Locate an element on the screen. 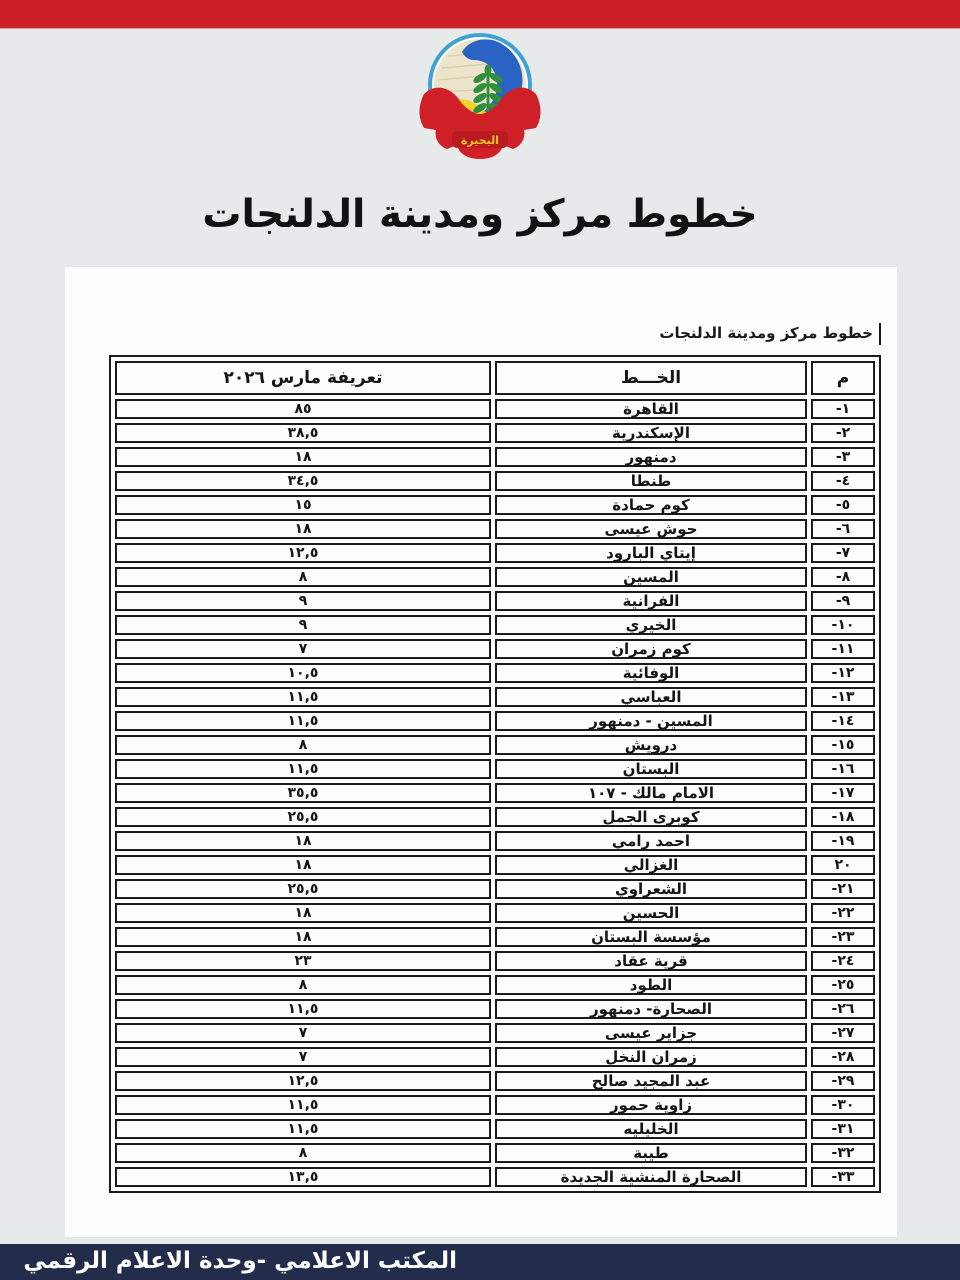 The image size is (960, 1280). cell-line: الصحارة- دمنهور is located at coordinates (651, 1009).